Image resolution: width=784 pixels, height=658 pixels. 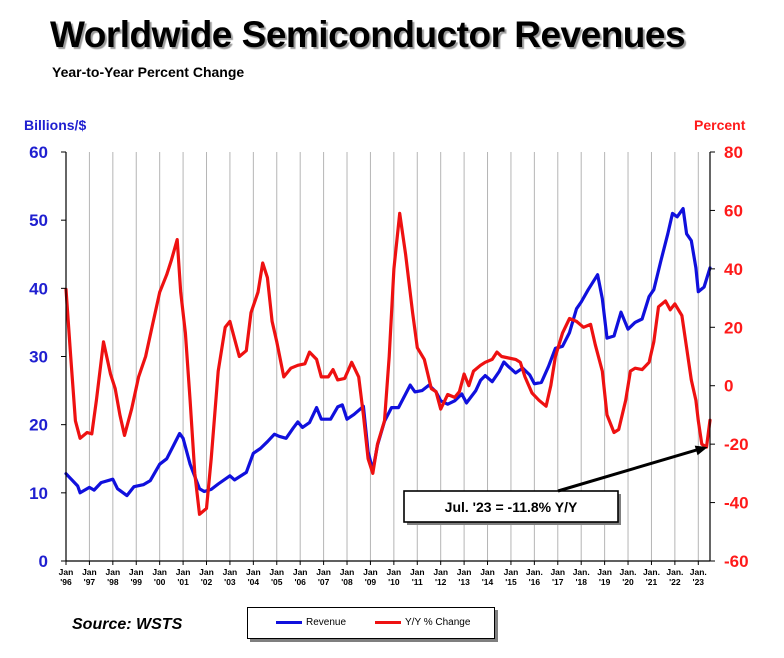 I want to click on right-tick-label: 60, so click(x=733, y=210).